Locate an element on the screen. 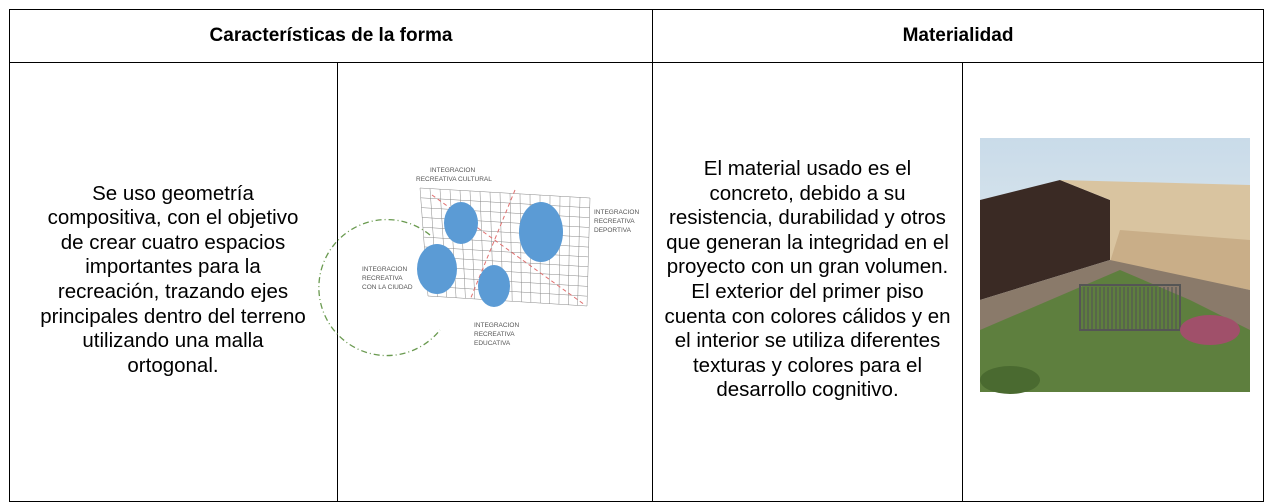  diagram is located at coordinates (454, 272).